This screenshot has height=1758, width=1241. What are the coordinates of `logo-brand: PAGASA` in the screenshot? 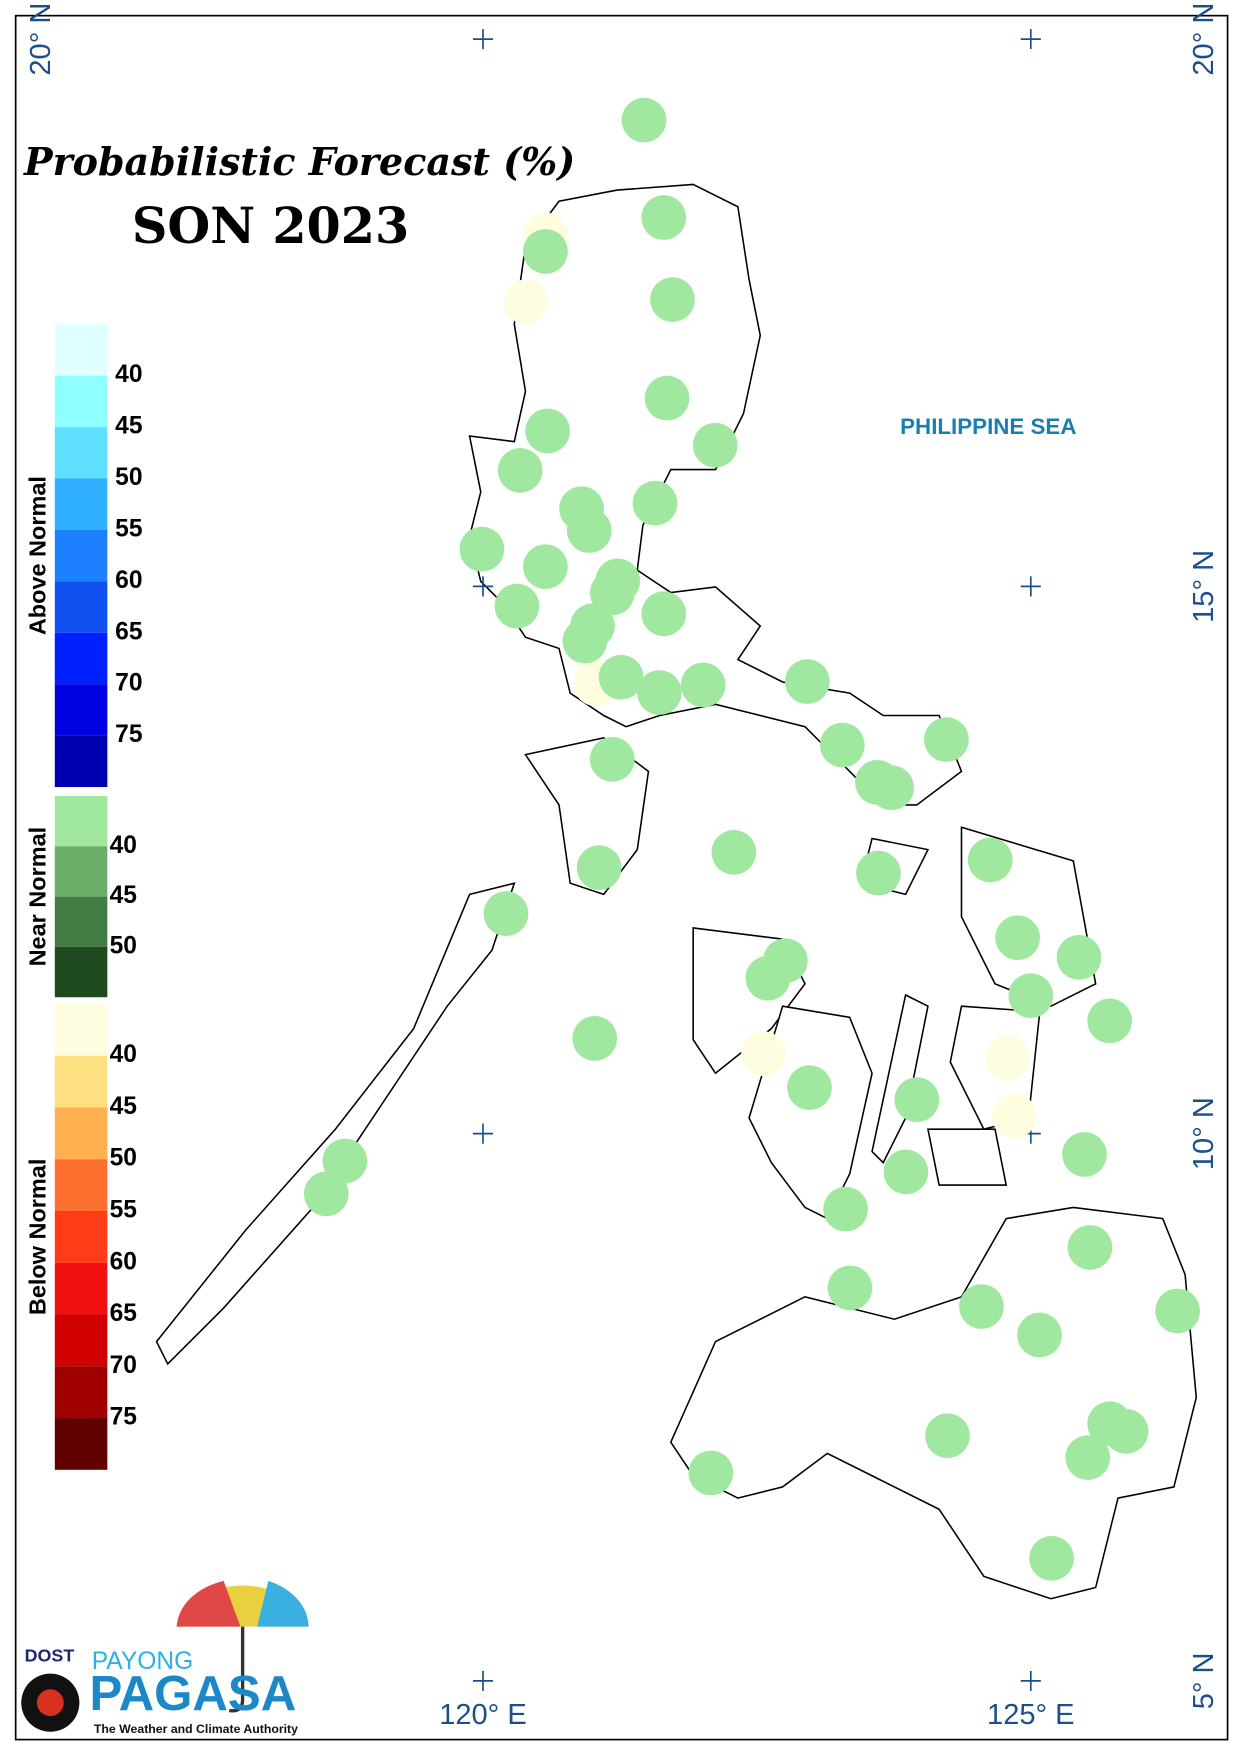 It's located at (192, 1693).